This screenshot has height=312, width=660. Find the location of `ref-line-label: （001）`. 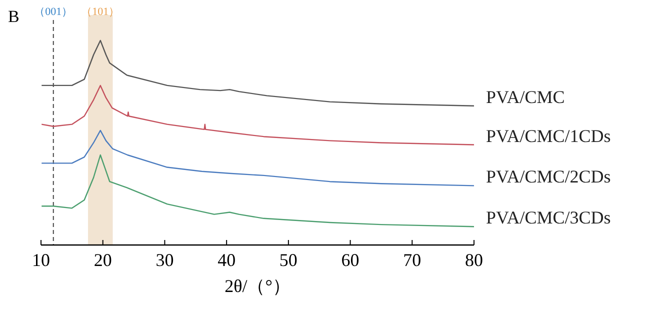

ref-line-label: （001） is located at coordinates (53, 12).